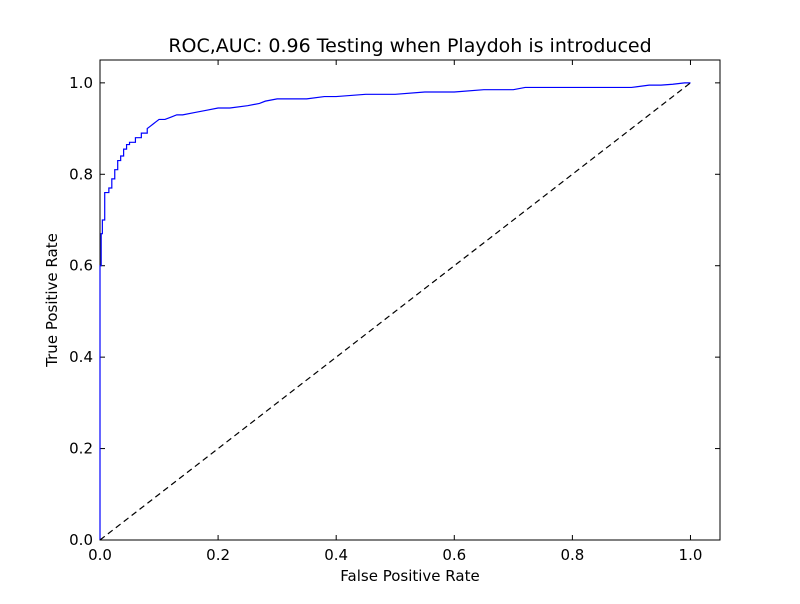 The width and height of the screenshot is (800, 604). Describe the element at coordinates (691, 555) in the screenshot. I see `x-tick-label: 1.0` at that location.